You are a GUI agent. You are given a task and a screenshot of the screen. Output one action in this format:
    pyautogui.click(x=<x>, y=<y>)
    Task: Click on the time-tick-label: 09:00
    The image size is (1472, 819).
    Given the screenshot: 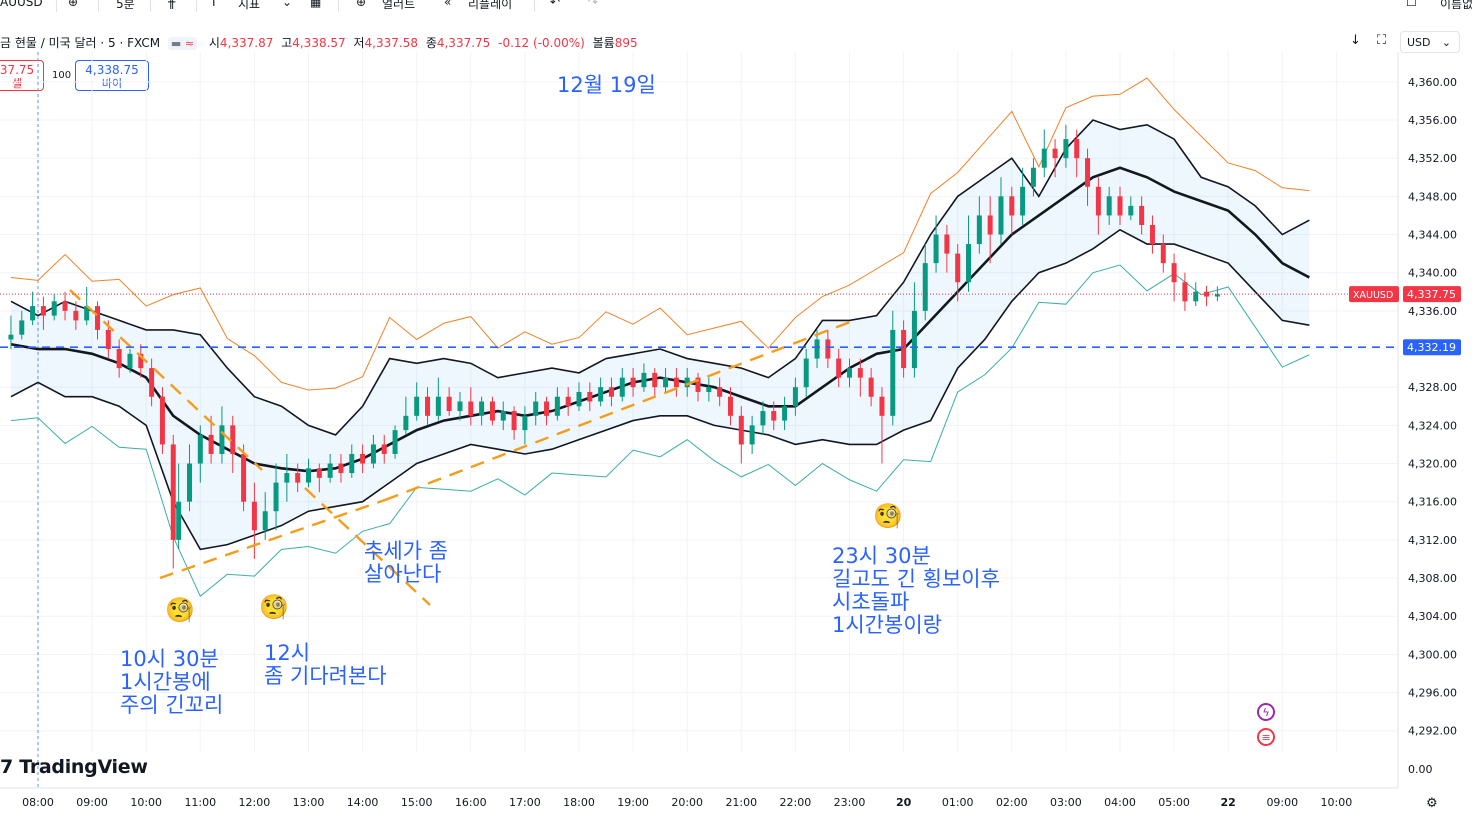 What is the action you would take?
    pyautogui.click(x=1282, y=802)
    